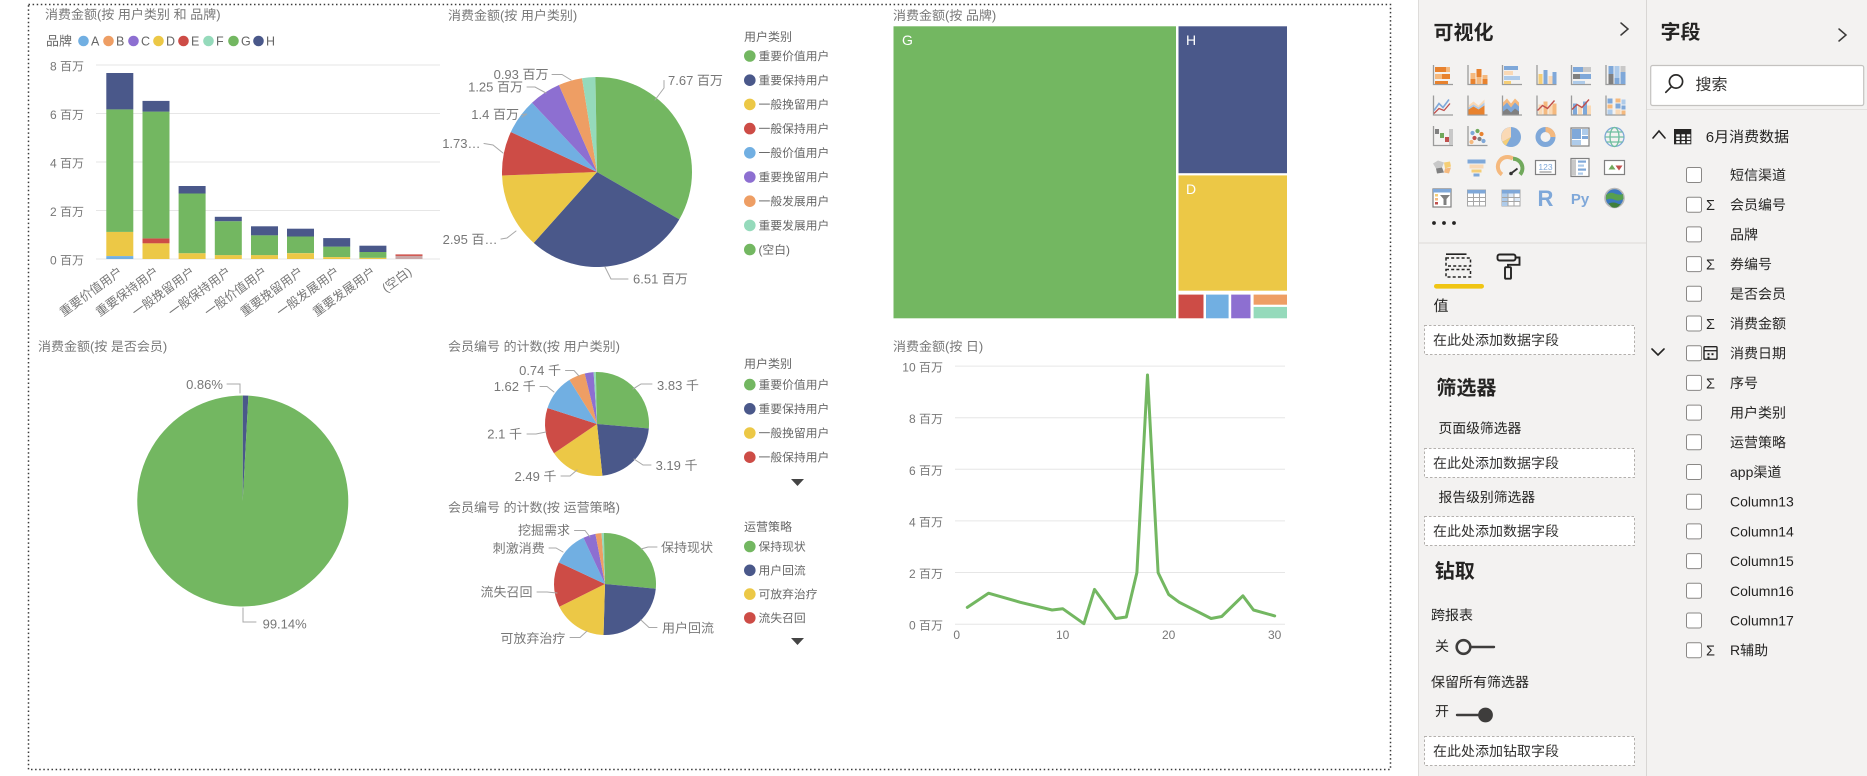 The height and width of the screenshot is (776, 1867). What do you see at coordinates (669, 385) in the screenshot?
I see `svg-text: 3.83` at bounding box center [669, 385].